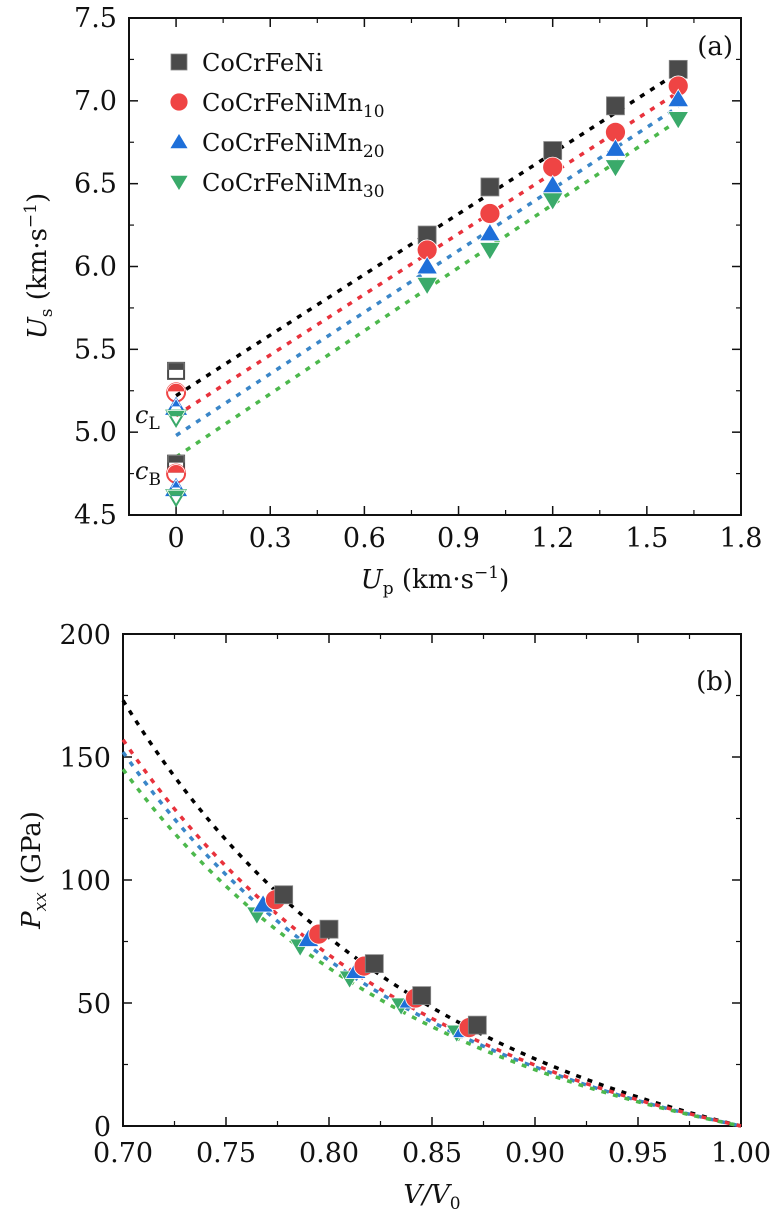 The width and height of the screenshot is (775, 1218). Describe the element at coordinates (176, 387) in the screenshot. I see `cL-marker-fill-CoCrFeNiMn10` at that location.